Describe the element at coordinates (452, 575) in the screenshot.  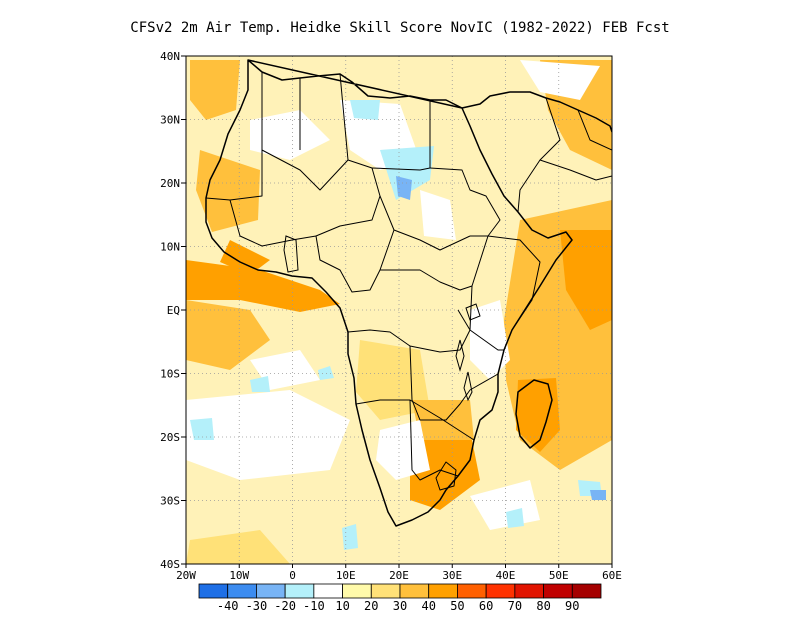
I see `lon-tick-label: 30E` at that location.